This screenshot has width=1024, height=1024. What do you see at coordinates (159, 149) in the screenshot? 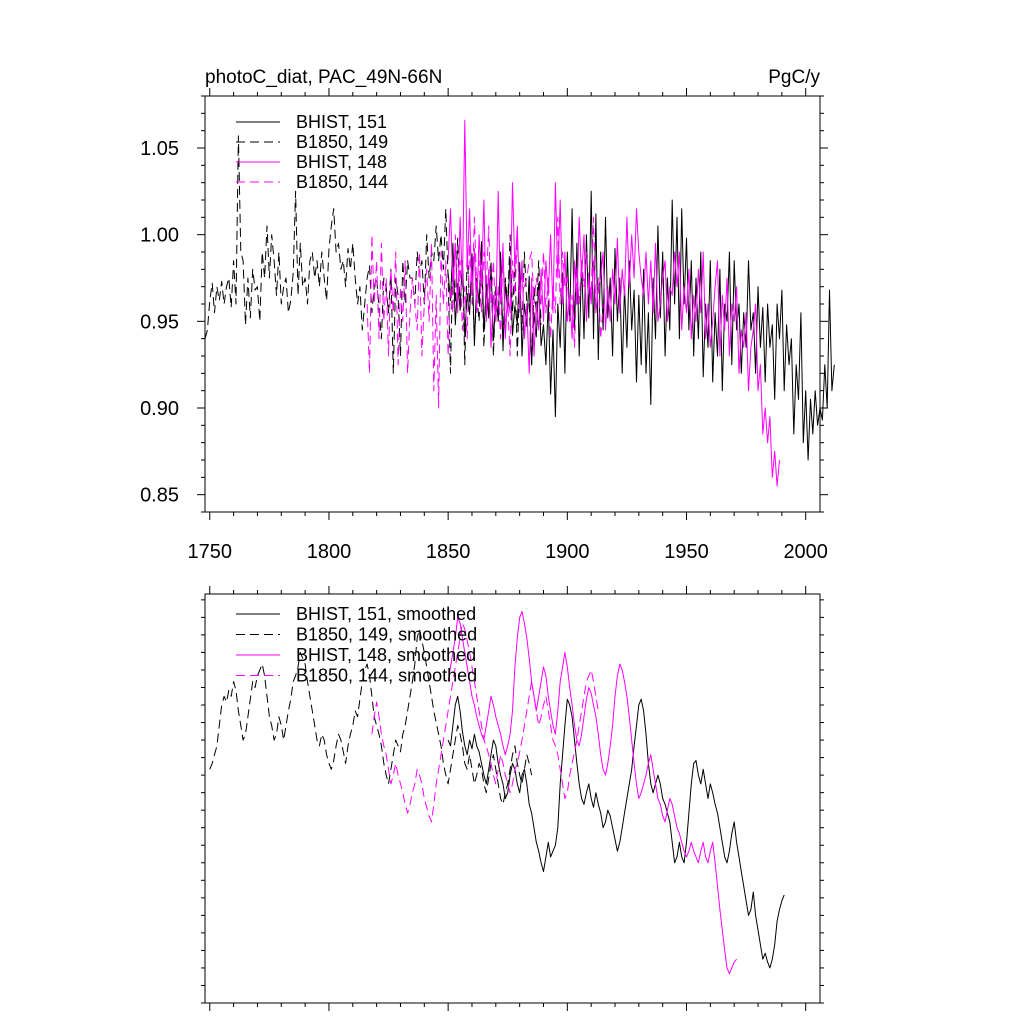
I see `top-y-tick-label-4: 1.05` at bounding box center [159, 149].